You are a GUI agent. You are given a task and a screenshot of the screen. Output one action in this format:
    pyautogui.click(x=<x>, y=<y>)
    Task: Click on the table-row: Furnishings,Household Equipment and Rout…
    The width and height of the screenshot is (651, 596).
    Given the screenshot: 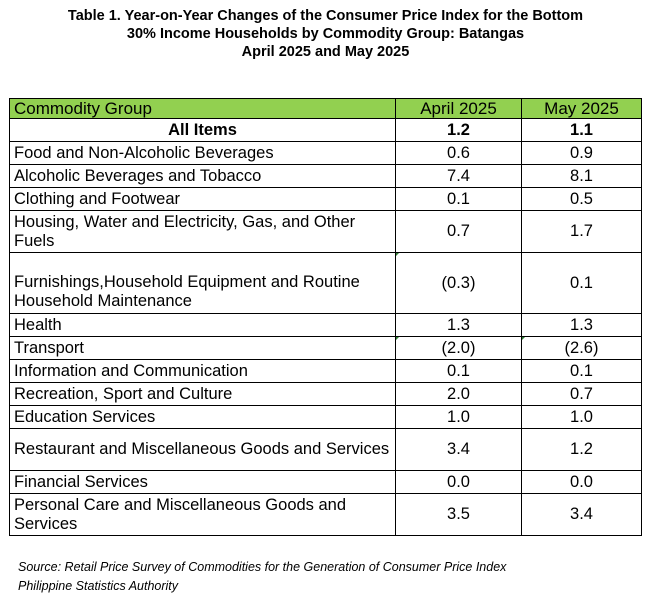 What is the action you would take?
    pyautogui.click(x=325, y=283)
    